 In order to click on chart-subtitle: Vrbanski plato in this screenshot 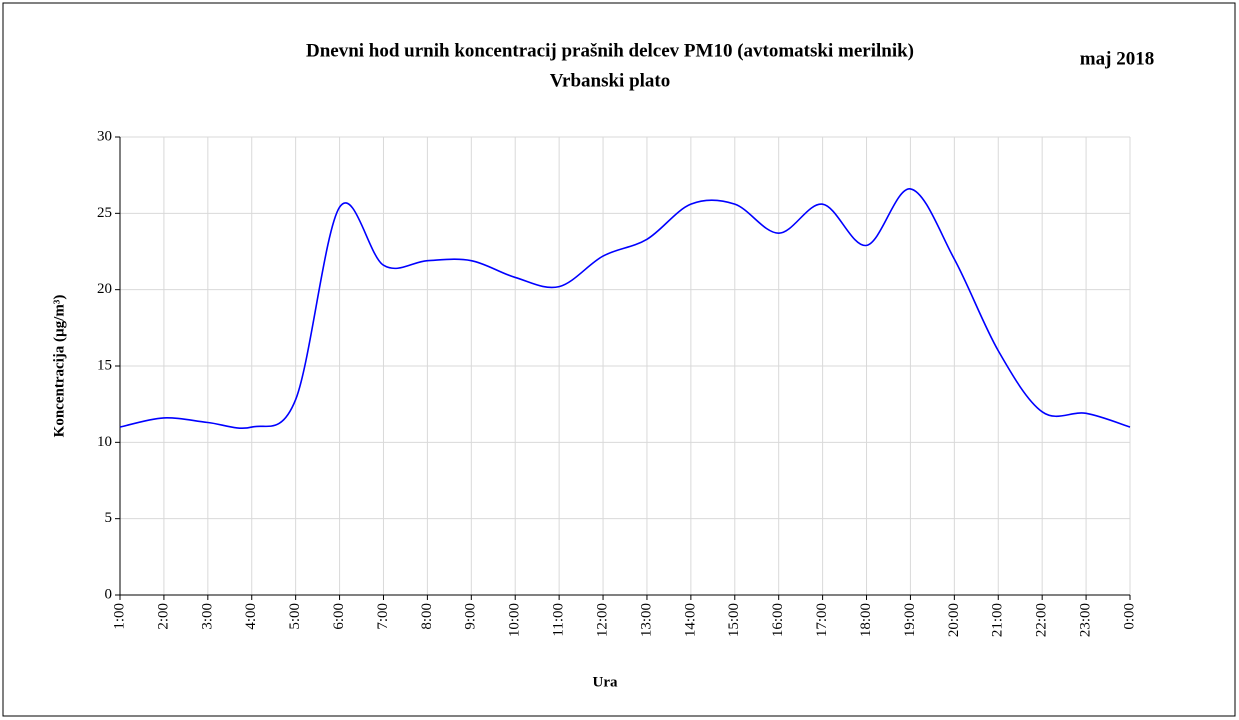, I will do `click(610, 80)`.